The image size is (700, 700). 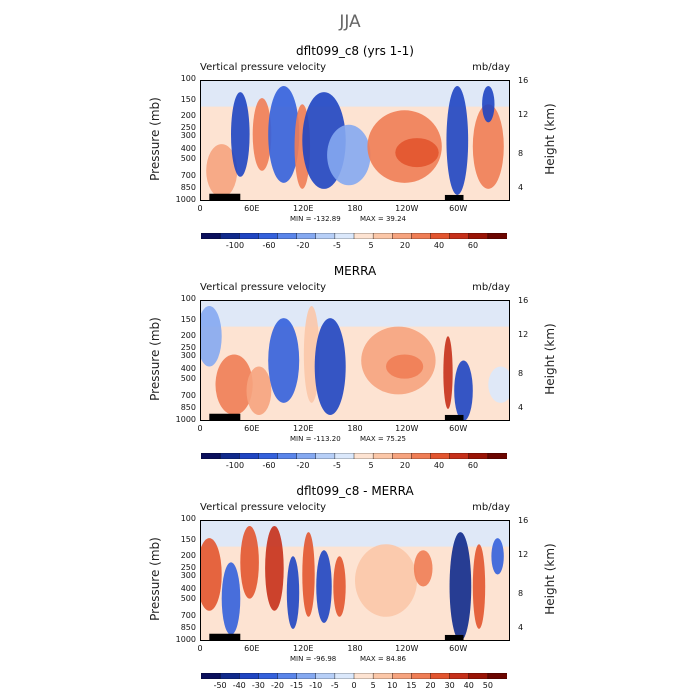 I want to click on panel-1-y2tick: 8, so click(x=521, y=154).